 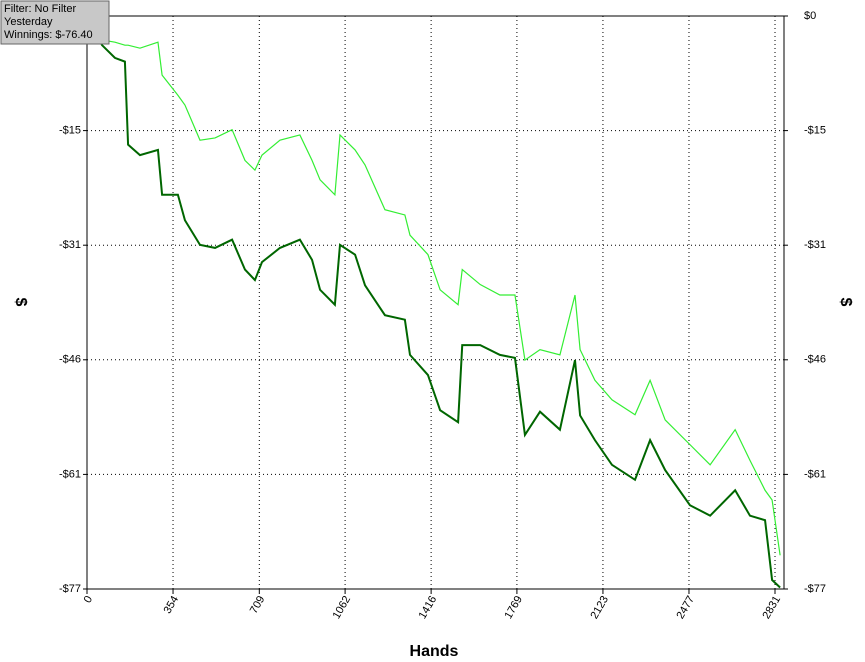 I want to click on x-tick-label: 0, so click(x=88, y=599).